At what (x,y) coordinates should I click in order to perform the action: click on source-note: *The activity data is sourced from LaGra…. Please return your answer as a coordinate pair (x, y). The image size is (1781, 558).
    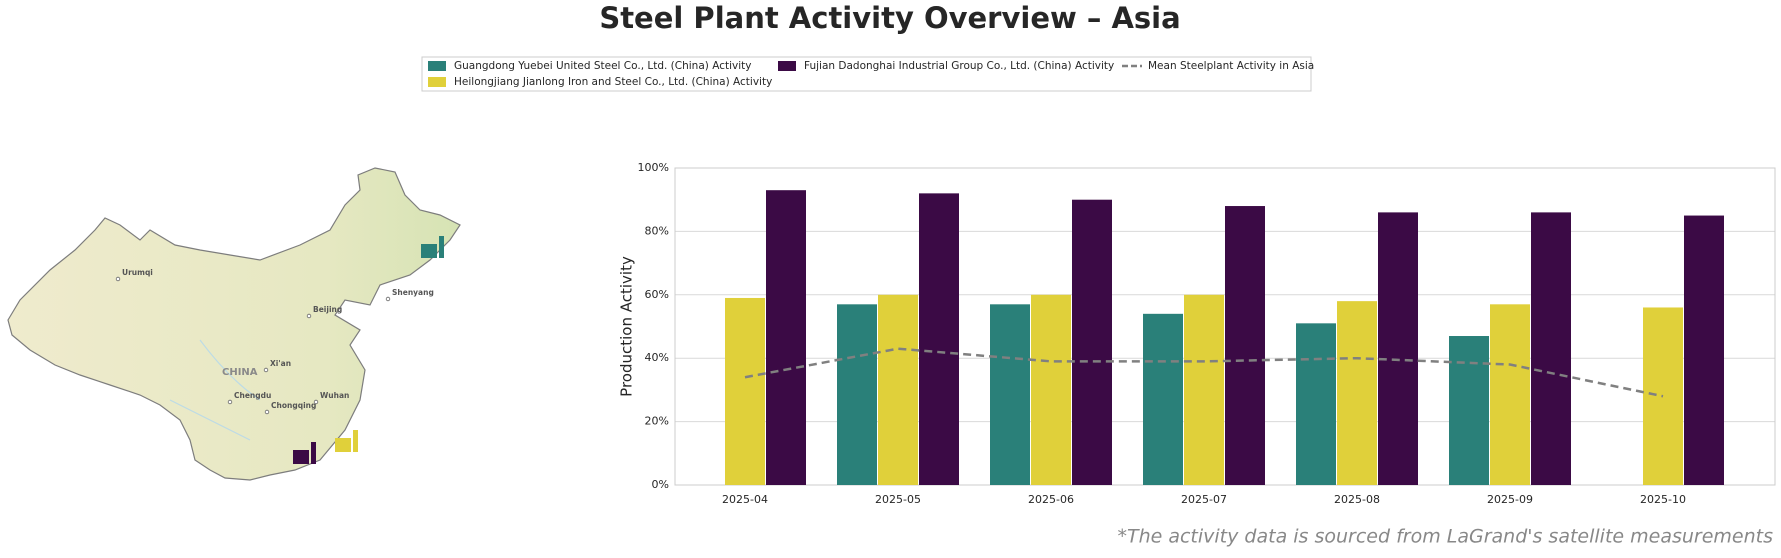
    Looking at the image, I should click on (1445, 537).